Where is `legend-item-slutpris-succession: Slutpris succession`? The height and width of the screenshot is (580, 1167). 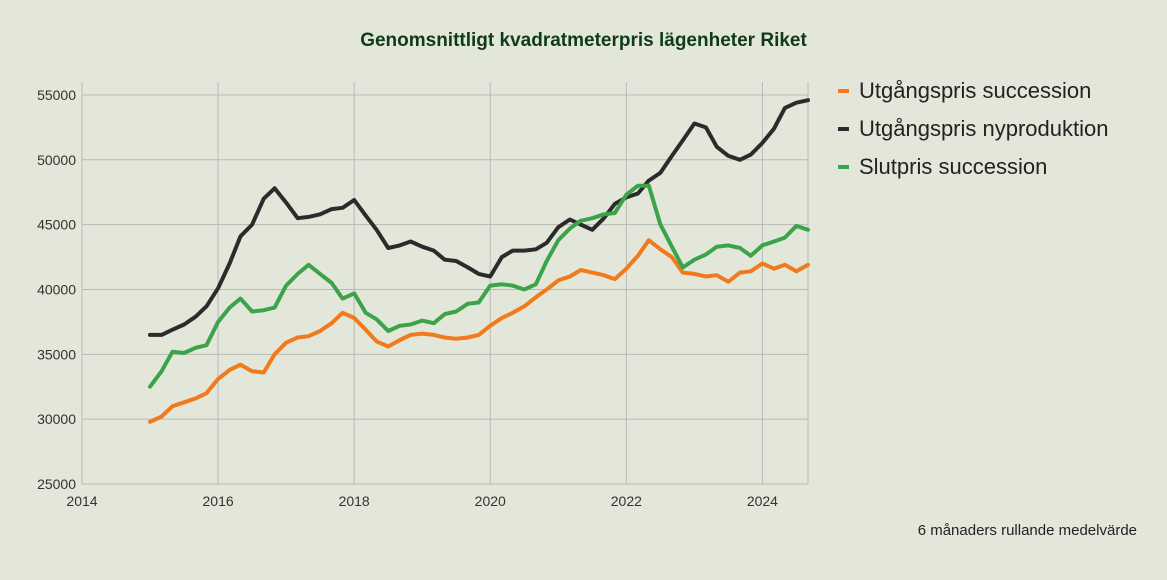 legend-item-slutpris-succession: Slutpris succession is located at coordinates (973, 167).